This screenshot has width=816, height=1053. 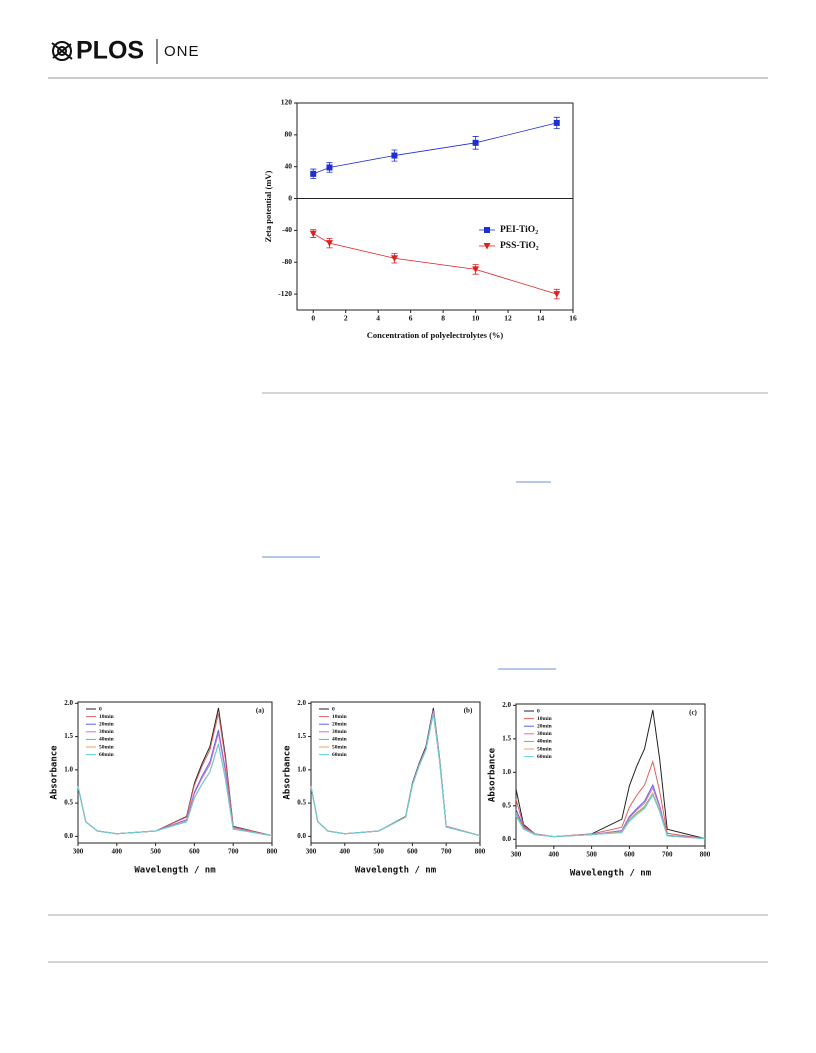 I want to click on y-tick-label: 0, so click(x=290, y=197).